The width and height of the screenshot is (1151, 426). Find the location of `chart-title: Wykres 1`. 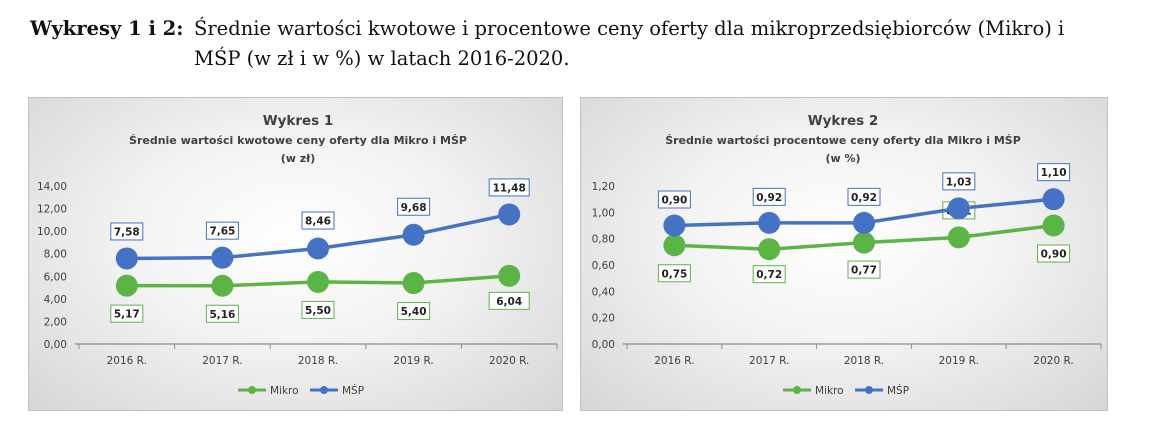

chart-title: Wykres 1 is located at coordinates (298, 121).